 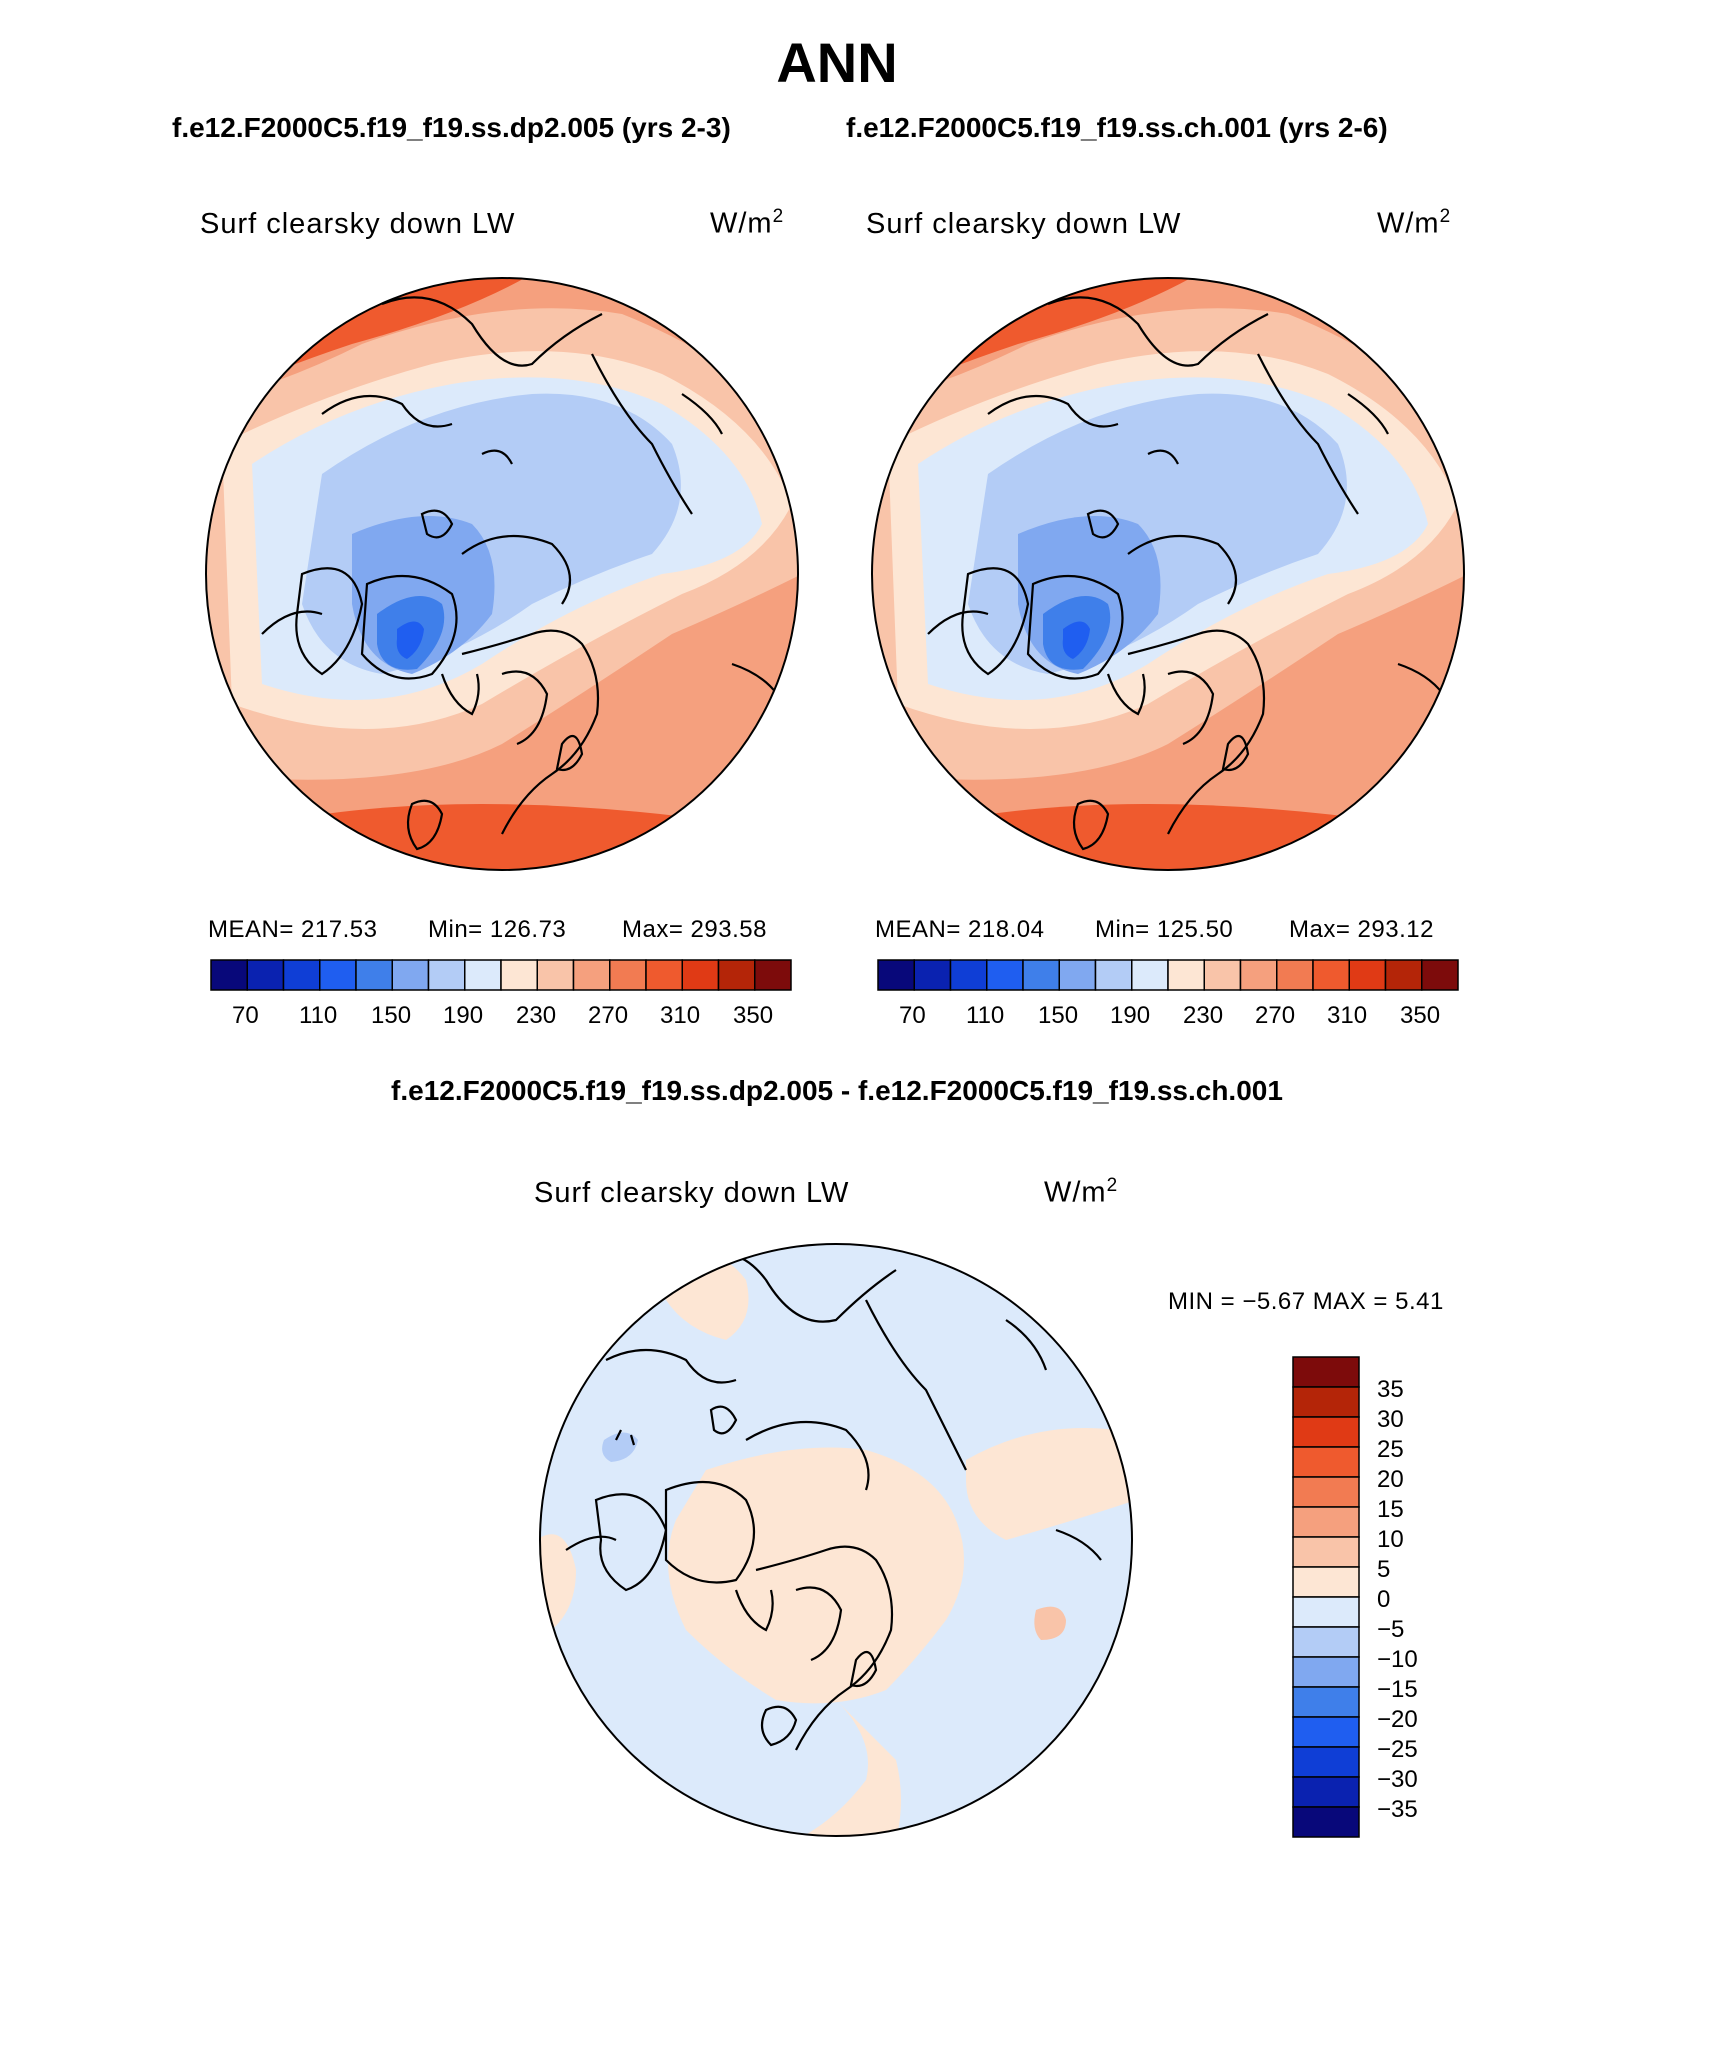 I want to click on polar-map-left, so click(x=502, y=574).